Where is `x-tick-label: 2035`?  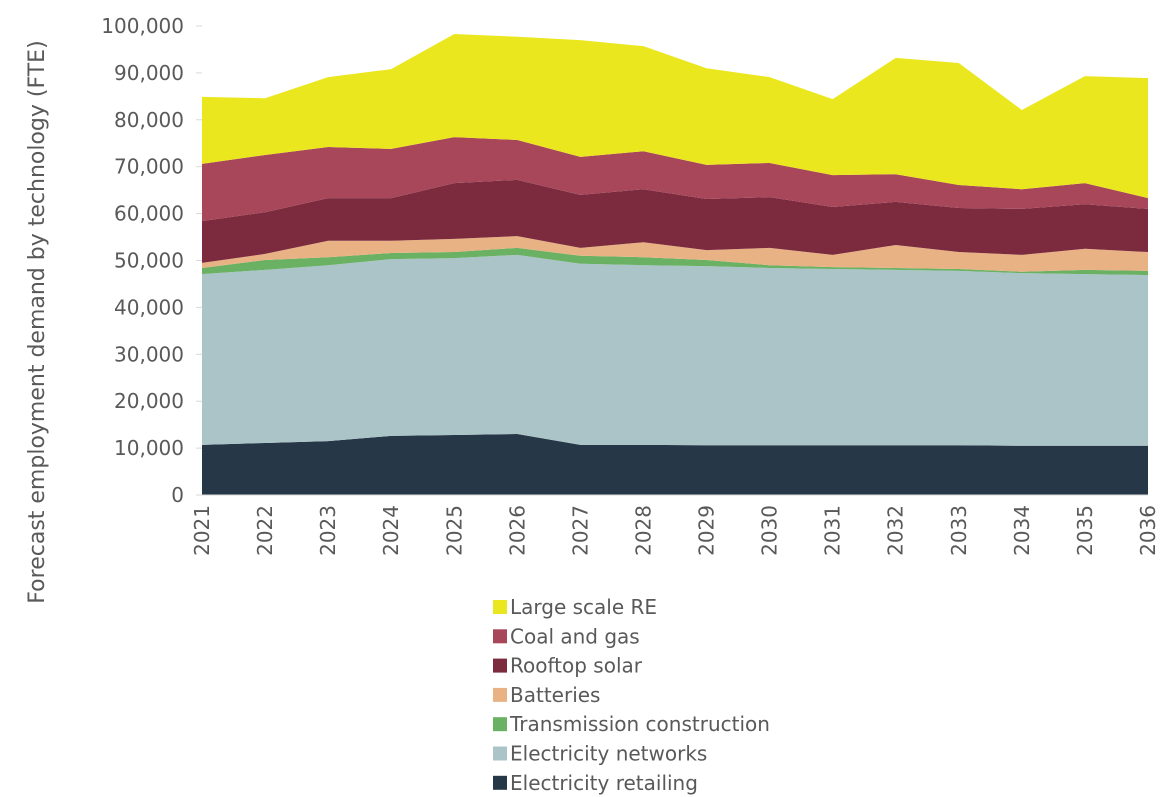 x-tick-label: 2035 is located at coordinates (1085, 530).